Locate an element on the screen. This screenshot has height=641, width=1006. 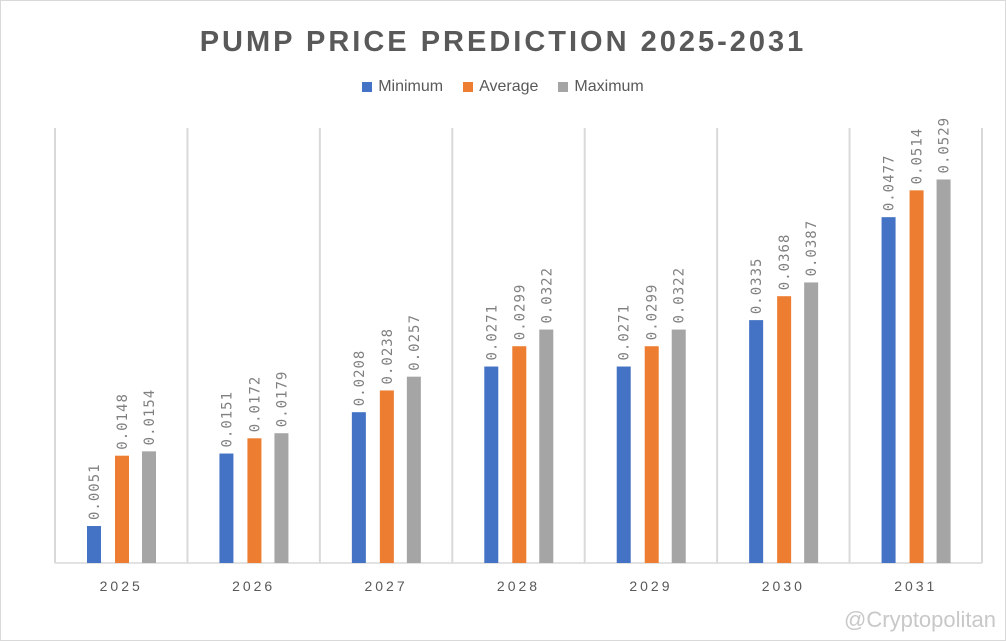
x-tick-label: 2026 is located at coordinates (253, 586).